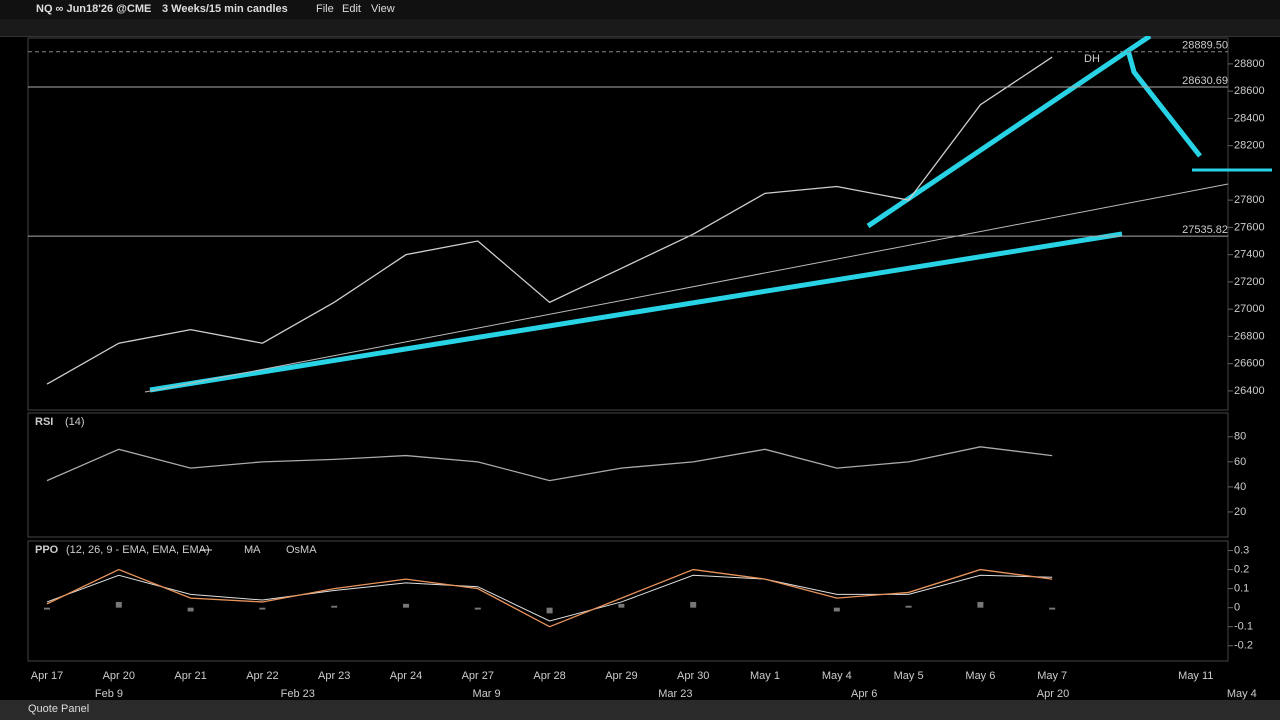  What do you see at coordinates (1242, 694) in the screenshot?
I see `overview-label: May 4` at bounding box center [1242, 694].